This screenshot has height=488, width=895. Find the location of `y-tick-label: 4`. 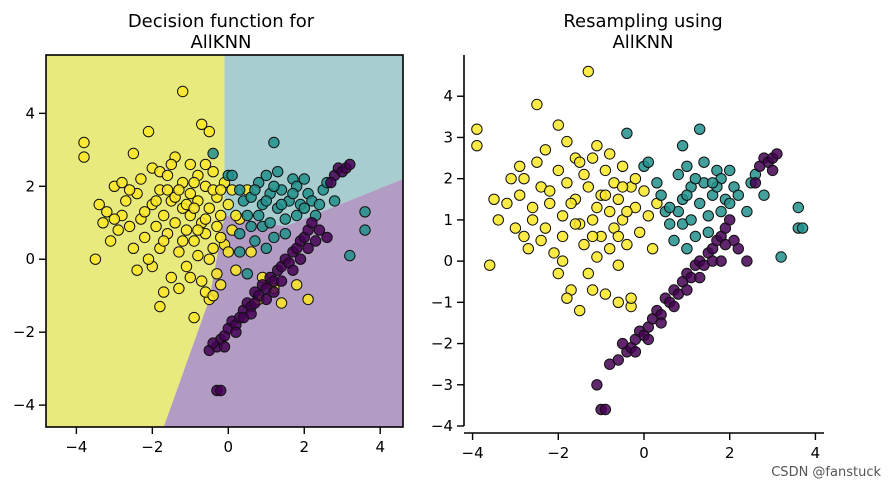

y-tick-label: 4 is located at coordinates (30, 113).